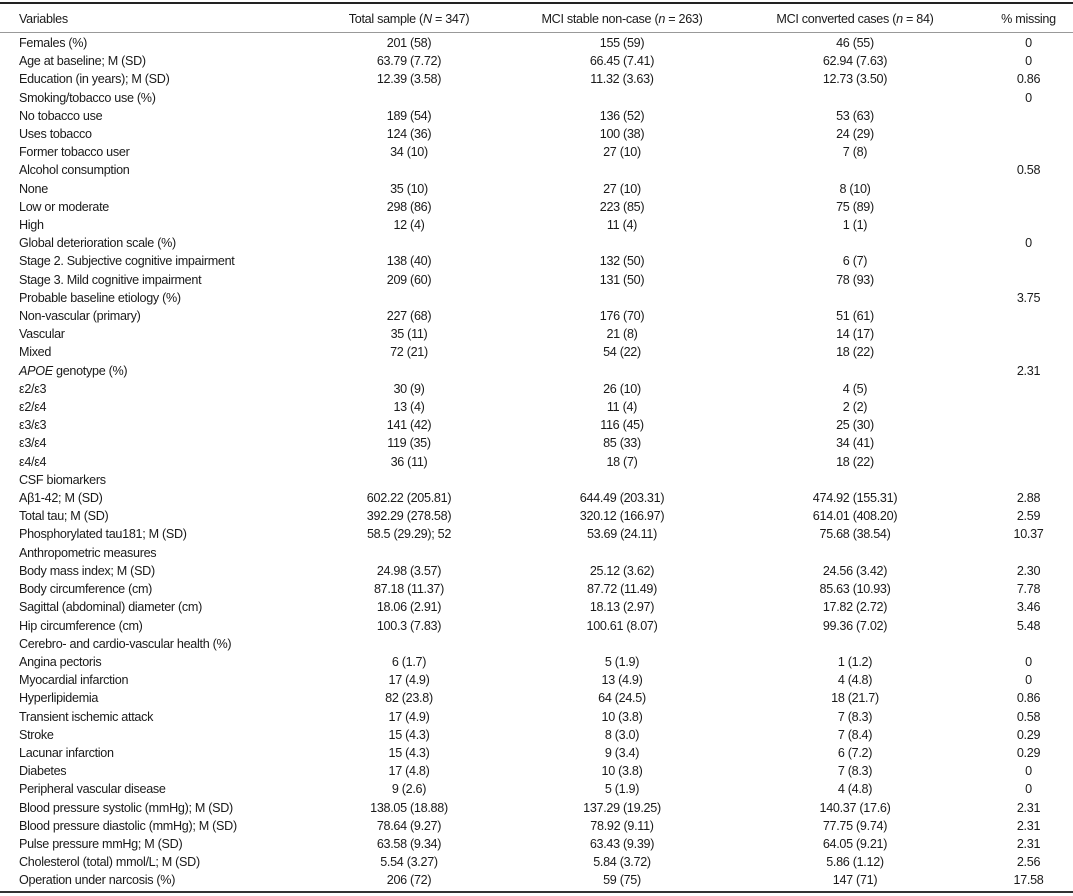  What do you see at coordinates (409, 43) in the screenshot?
I see `total-sample-cell: 201 (58)` at bounding box center [409, 43].